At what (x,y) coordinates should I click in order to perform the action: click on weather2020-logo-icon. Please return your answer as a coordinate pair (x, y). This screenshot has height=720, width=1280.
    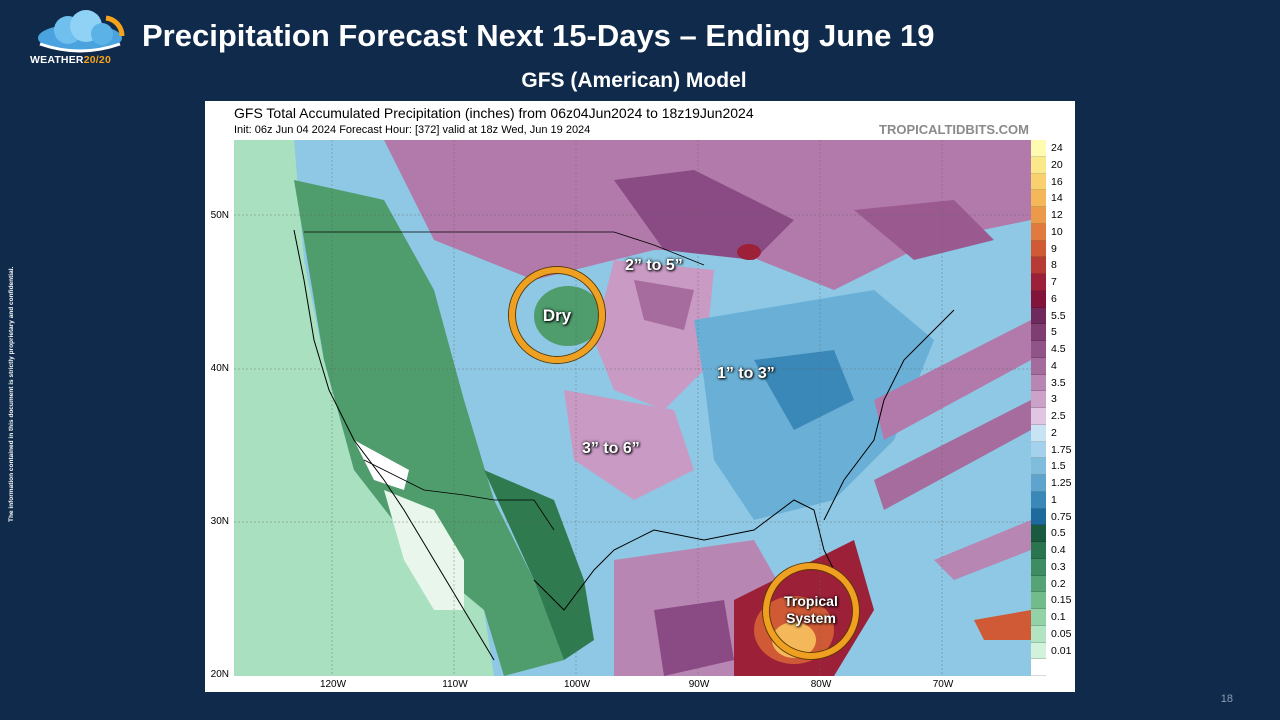
    Looking at the image, I should click on (81, 31).